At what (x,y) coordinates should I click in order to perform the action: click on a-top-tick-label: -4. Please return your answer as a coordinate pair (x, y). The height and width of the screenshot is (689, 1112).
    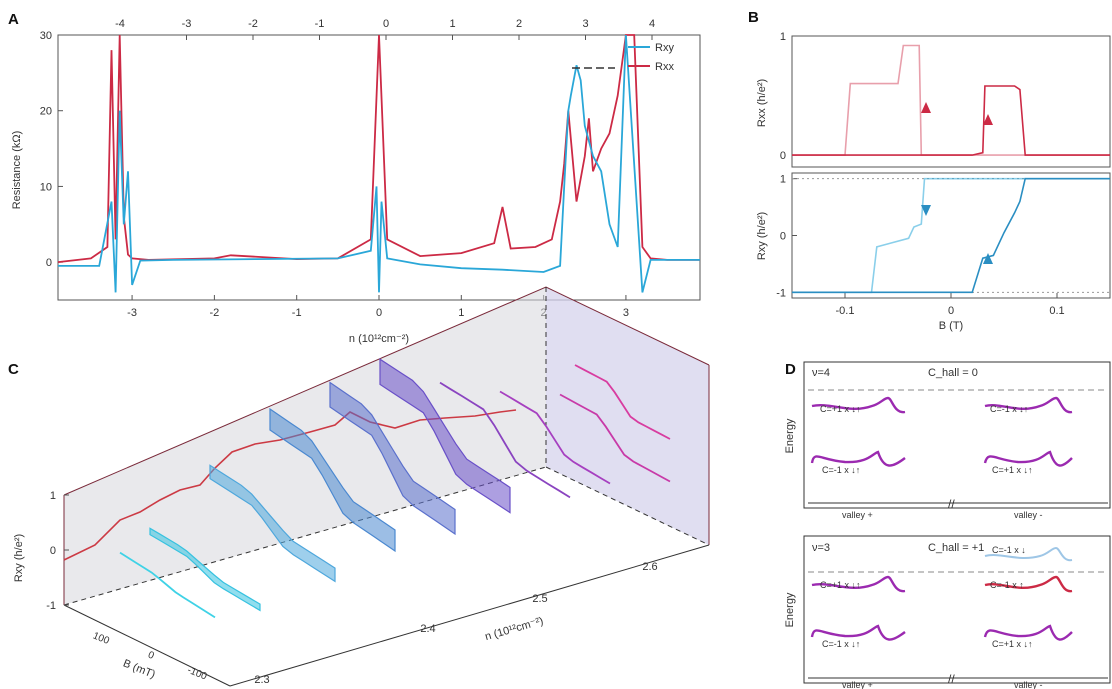
    Looking at the image, I should click on (120, 24).